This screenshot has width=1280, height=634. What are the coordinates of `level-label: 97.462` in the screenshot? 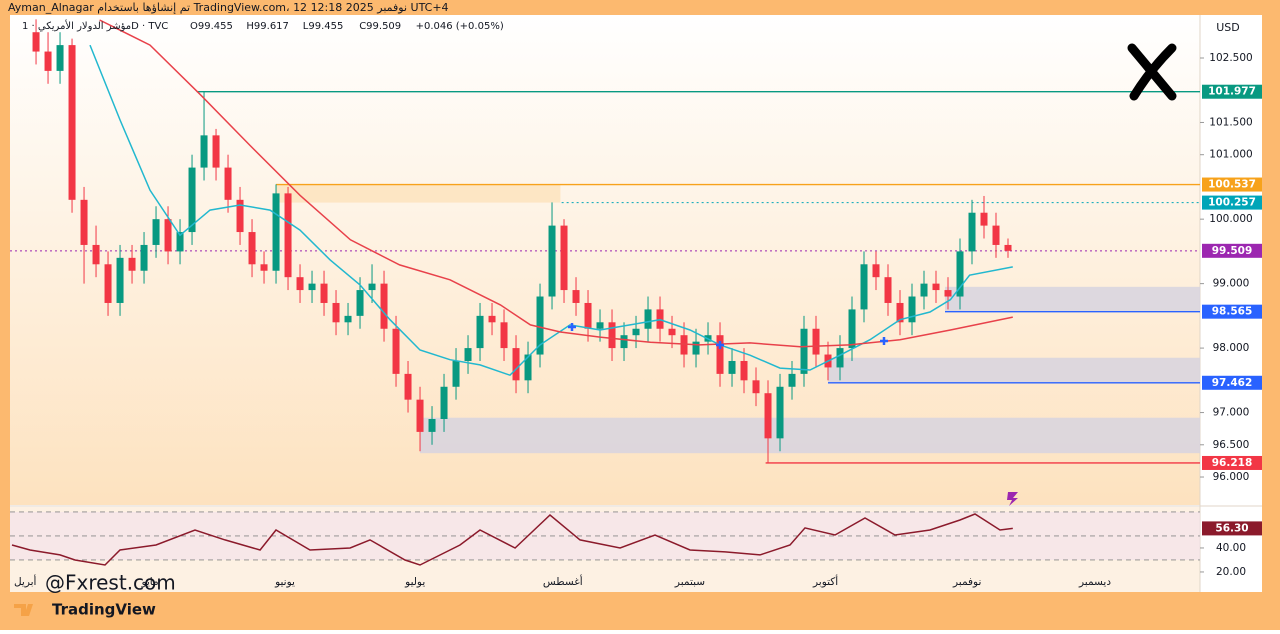 It's located at (1232, 383).